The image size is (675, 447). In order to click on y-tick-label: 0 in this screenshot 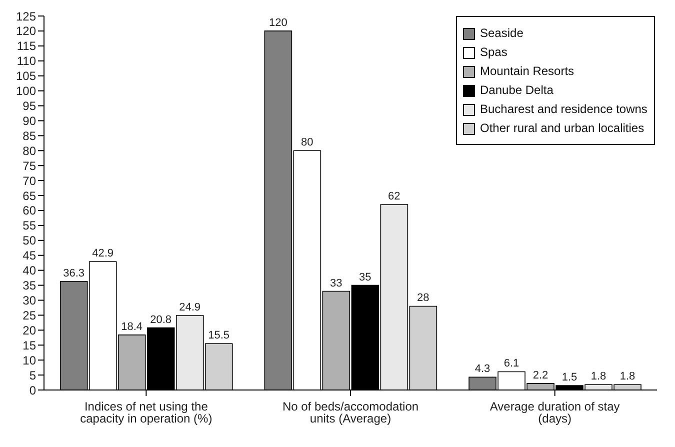, I will do `click(32, 390)`.